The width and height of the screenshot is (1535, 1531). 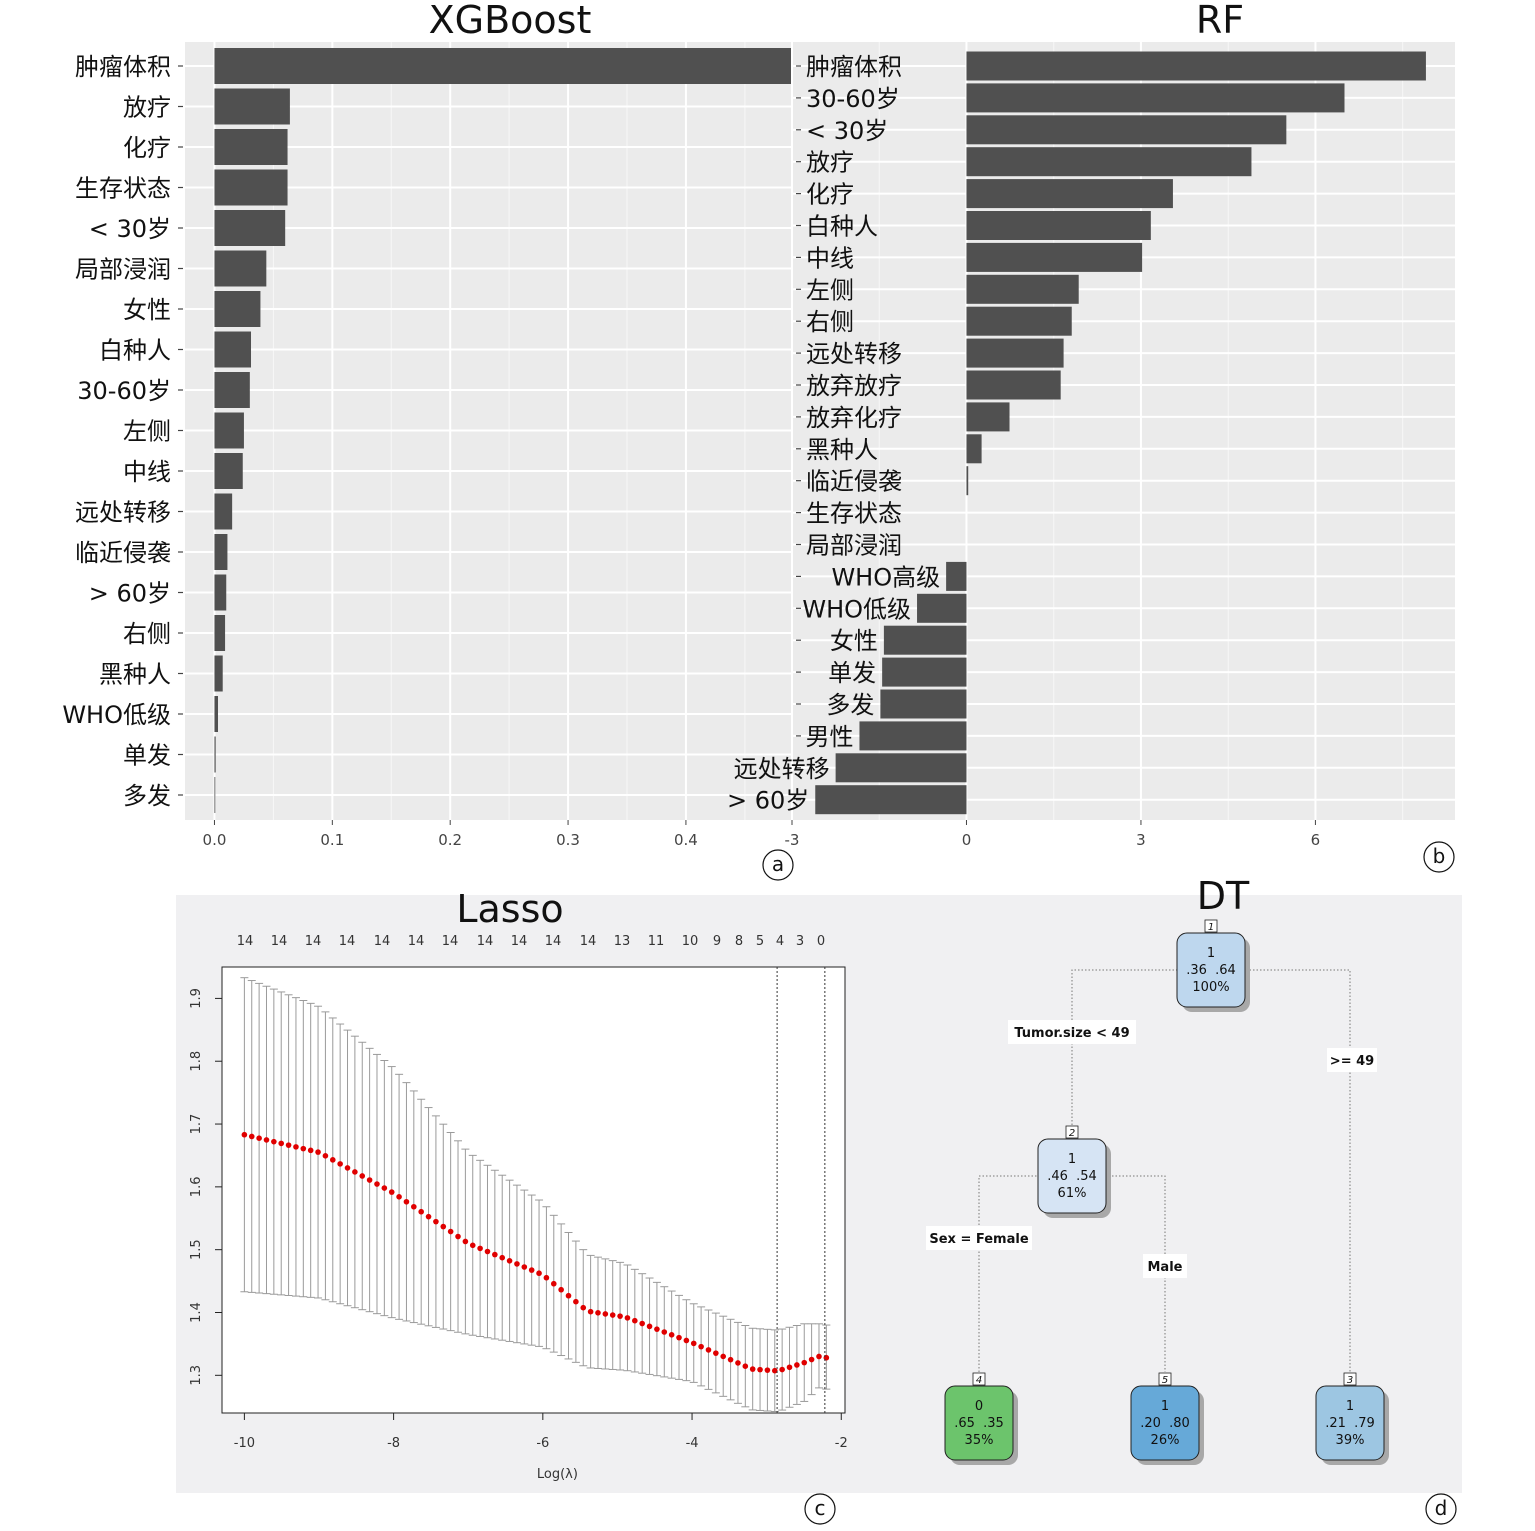 I want to click on xgb-category-label: 30-60岁, so click(x=124, y=391).